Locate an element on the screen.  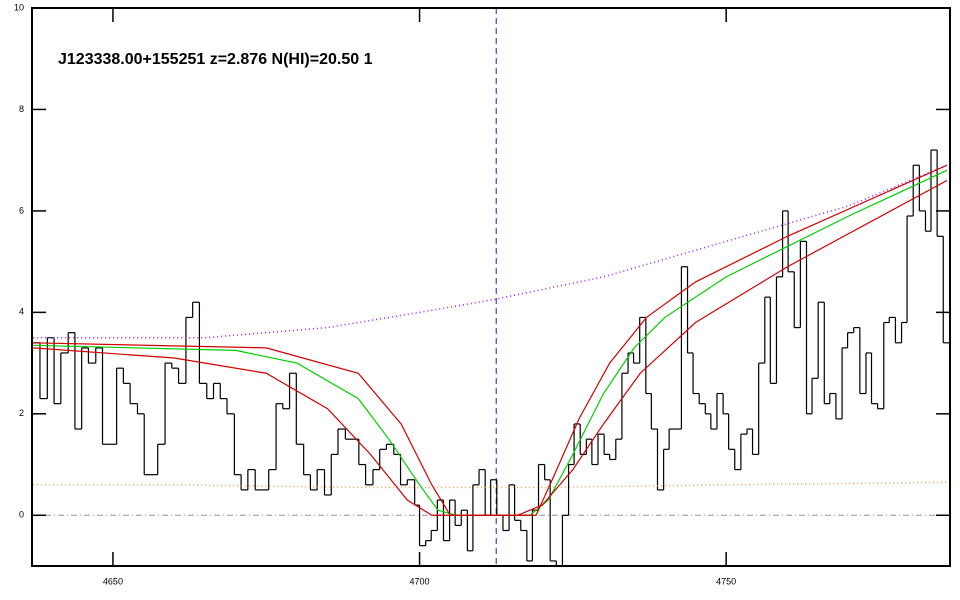
x-tick-label: 4700 is located at coordinates (420, 581).